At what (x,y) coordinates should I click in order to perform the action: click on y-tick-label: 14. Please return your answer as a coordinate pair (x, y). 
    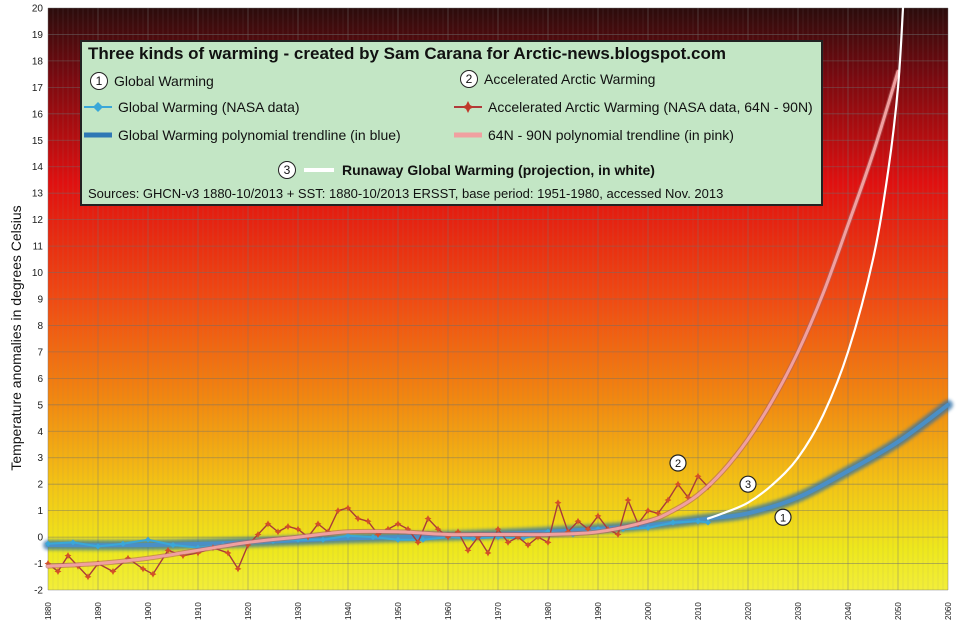
    Looking at the image, I should click on (38, 167).